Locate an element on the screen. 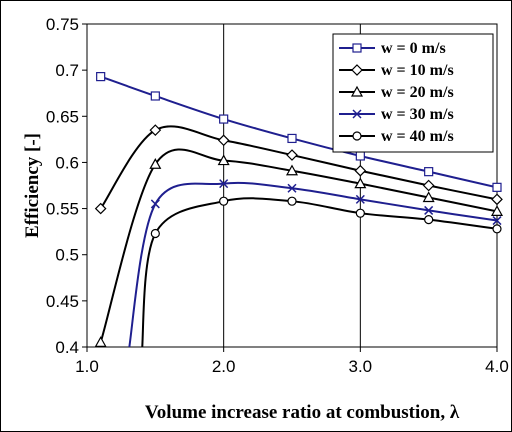 The image size is (512, 432). legend-label: w = 30 m/s is located at coordinates (417, 114).